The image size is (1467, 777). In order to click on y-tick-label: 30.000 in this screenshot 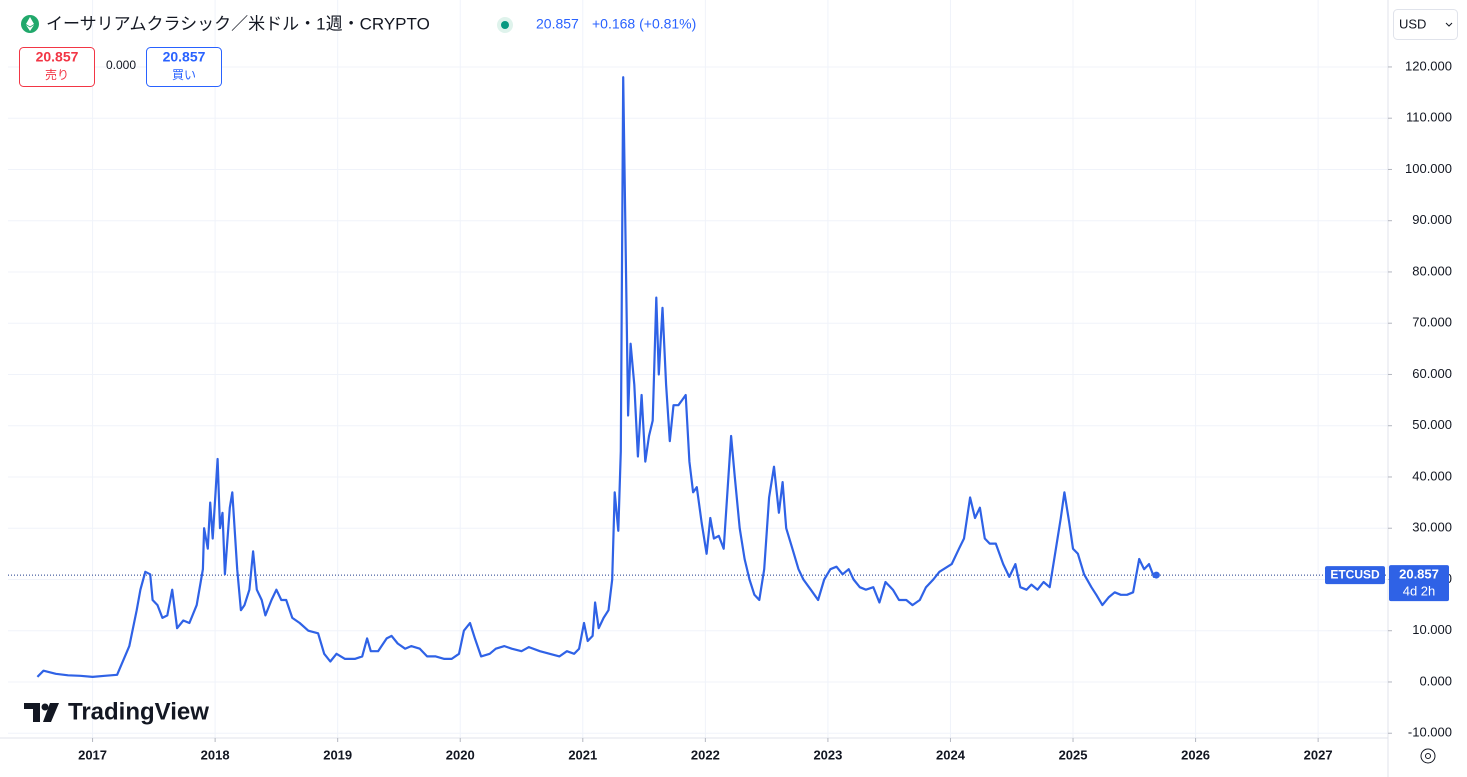, I will do `click(1432, 527)`.